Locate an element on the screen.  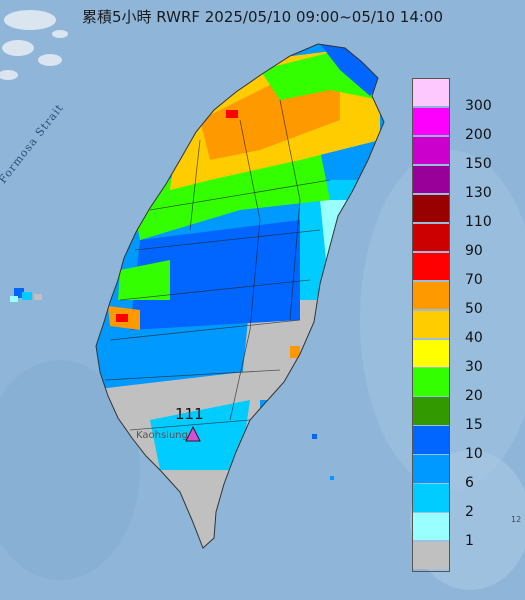
legend-label-6: 6 is located at coordinates (469, 483).